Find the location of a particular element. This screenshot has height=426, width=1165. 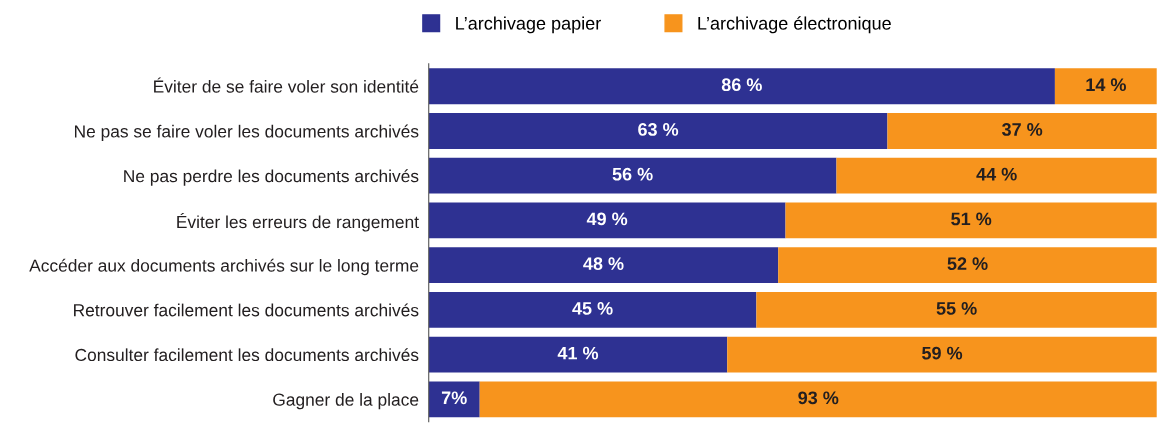

data-label: 59 % is located at coordinates (942, 353).